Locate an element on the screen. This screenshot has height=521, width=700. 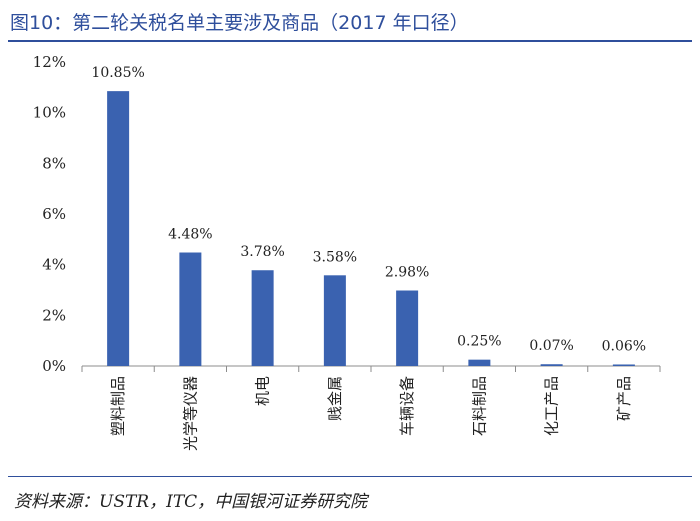
source-note: 资料来源：USTR，ITC，中国银河证券研究院 is located at coordinates (191, 502).